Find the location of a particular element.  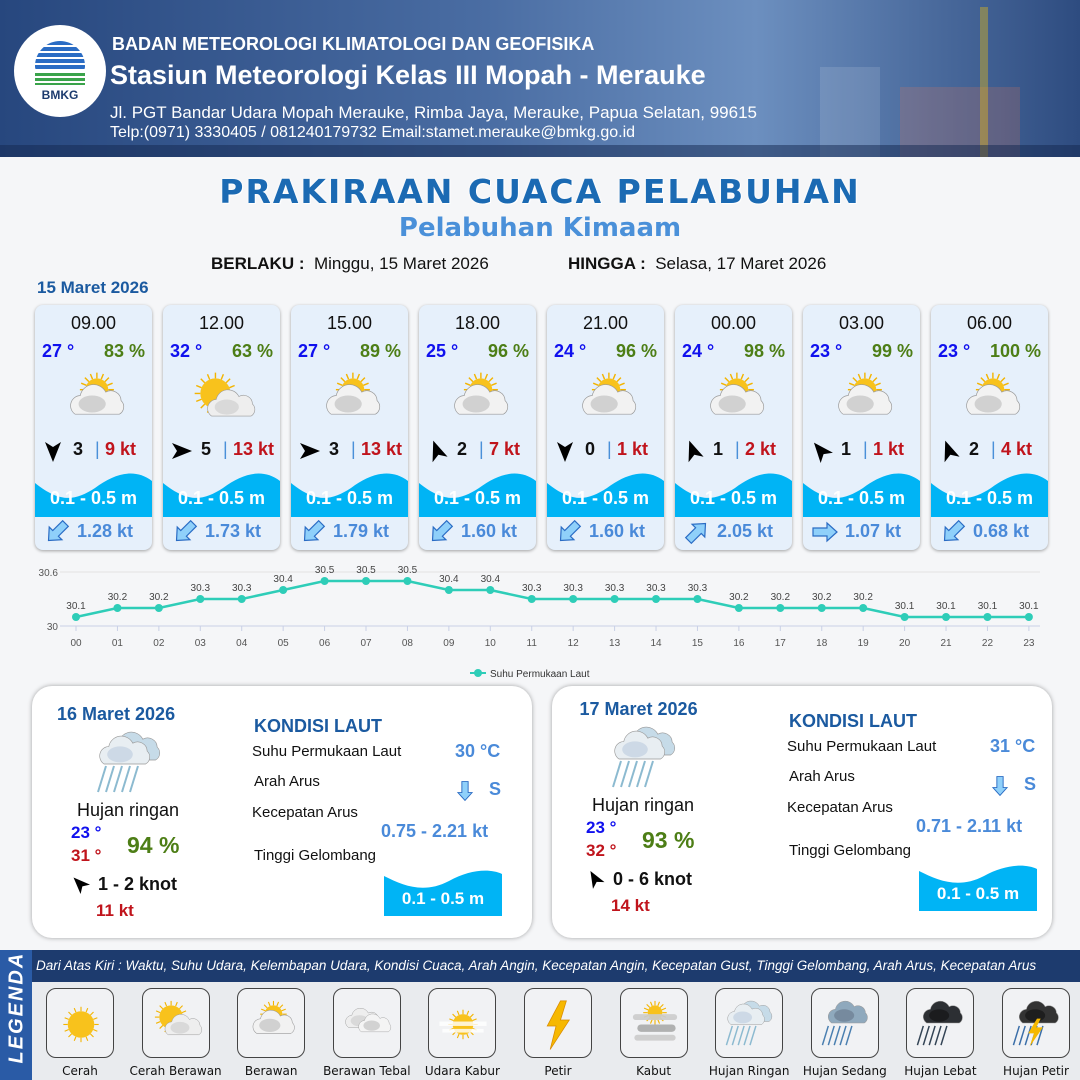

humidity: 93 % is located at coordinates (668, 840).